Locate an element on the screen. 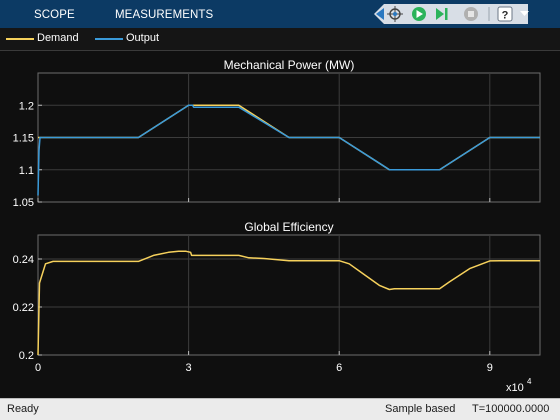 The image size is (560, 420). status-ready: Ready is located at coordinates (23, 409).